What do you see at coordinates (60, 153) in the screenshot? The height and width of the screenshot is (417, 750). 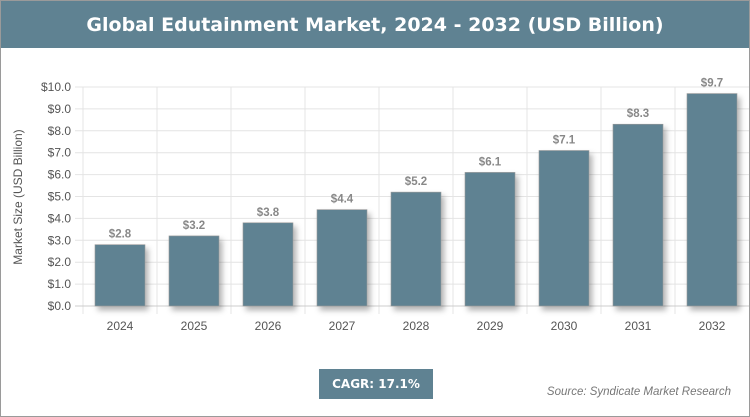 I see `y-tick-label: $7.0` at bounding box center [60, 153].